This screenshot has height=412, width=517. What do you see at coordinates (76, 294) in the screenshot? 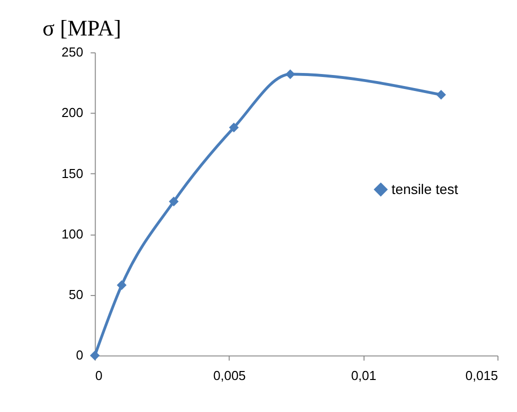
I see `y-tick-label: 50` at bounding box center [76, 294].